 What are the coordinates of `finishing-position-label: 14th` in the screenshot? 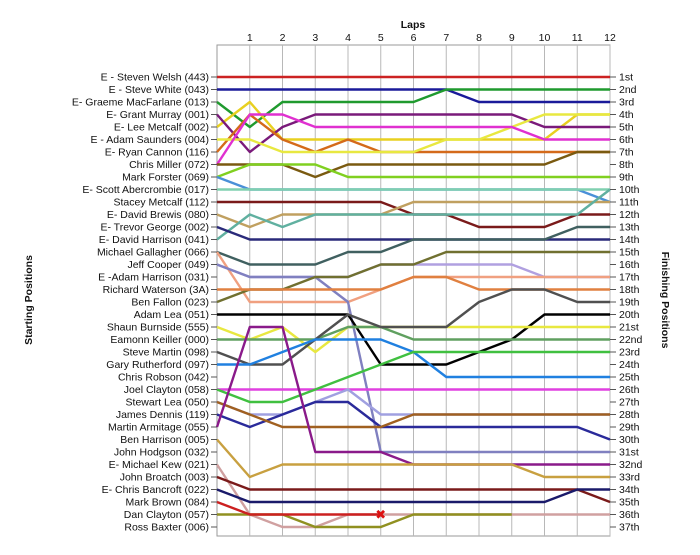 It's located at (629, 240).